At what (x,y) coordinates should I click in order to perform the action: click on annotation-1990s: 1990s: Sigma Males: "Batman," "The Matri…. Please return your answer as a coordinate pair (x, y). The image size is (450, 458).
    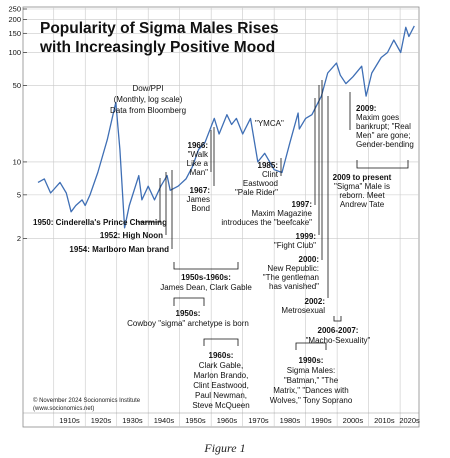
    Looking at the image, I should click on (311, 380).